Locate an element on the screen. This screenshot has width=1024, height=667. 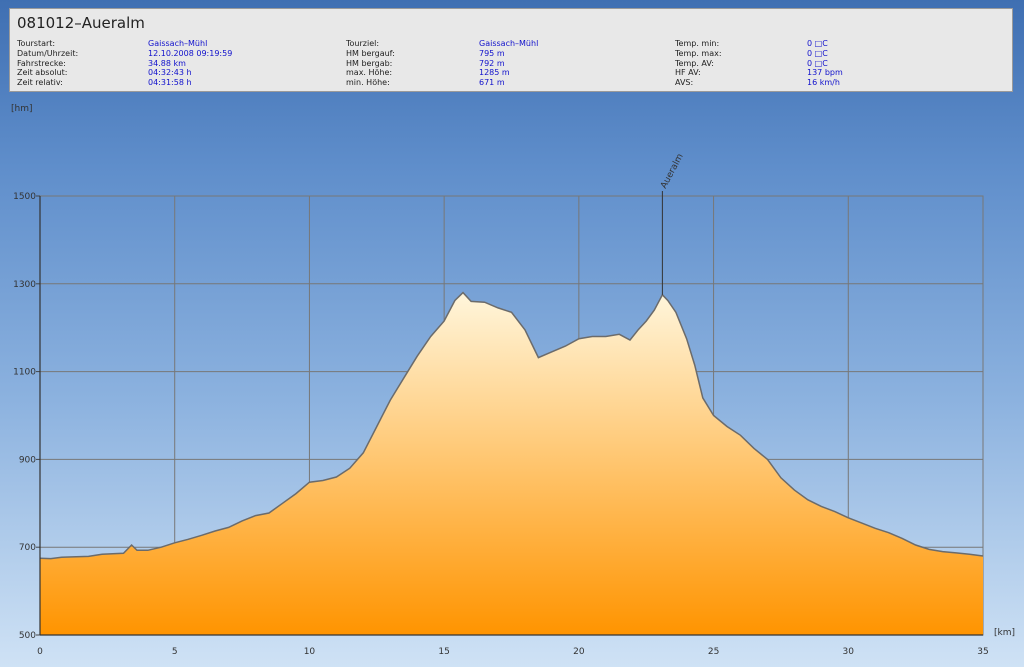
x-tick-label: 5 is located at coordinates (175, 652).